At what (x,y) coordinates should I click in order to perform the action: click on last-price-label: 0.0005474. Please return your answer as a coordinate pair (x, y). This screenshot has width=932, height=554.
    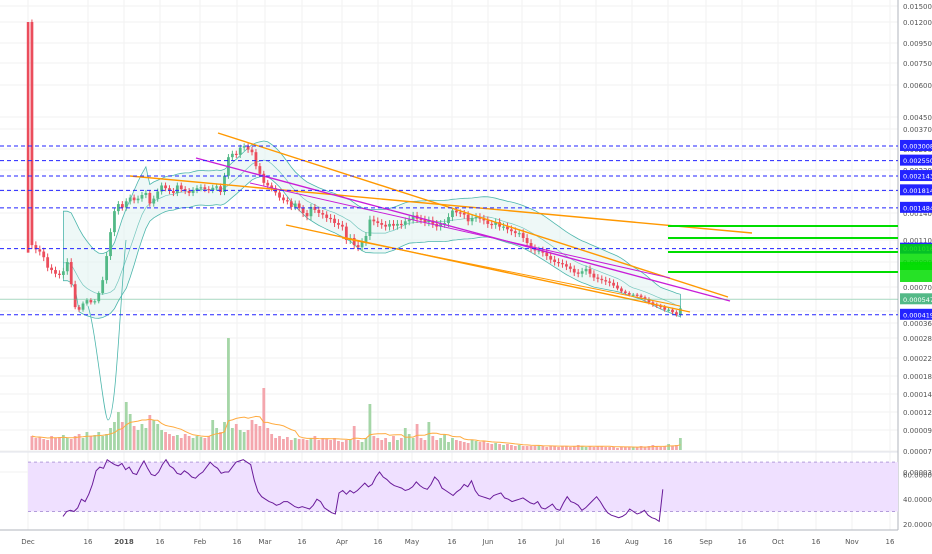
    Looking at the image, I should click on (917, 300).